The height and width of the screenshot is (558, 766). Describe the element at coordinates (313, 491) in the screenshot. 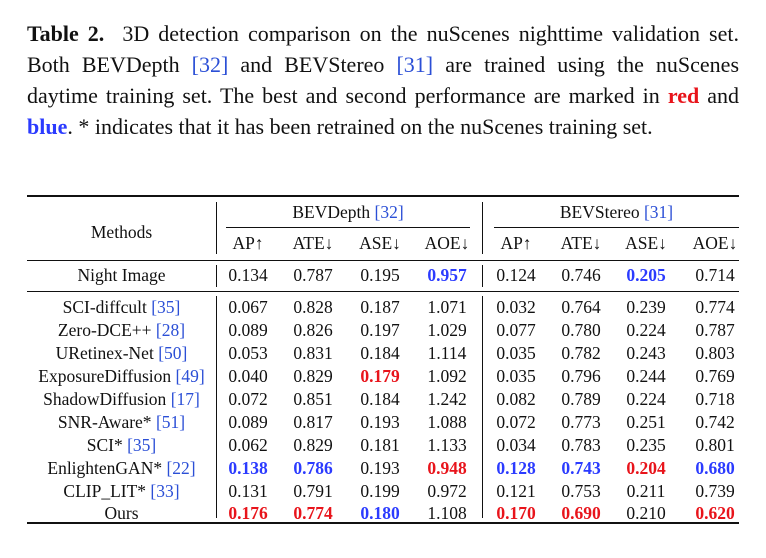

I see `table-cell: 0.791` at that location.